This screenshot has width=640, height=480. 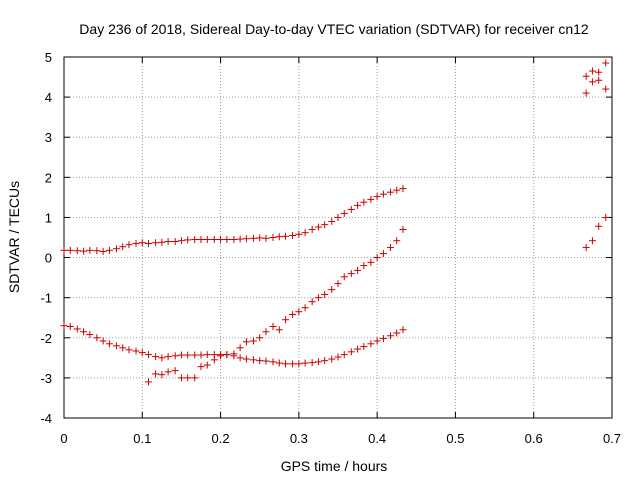 I want to click on x-axis-label: GPS time / hours, so click(x=334, y=466).